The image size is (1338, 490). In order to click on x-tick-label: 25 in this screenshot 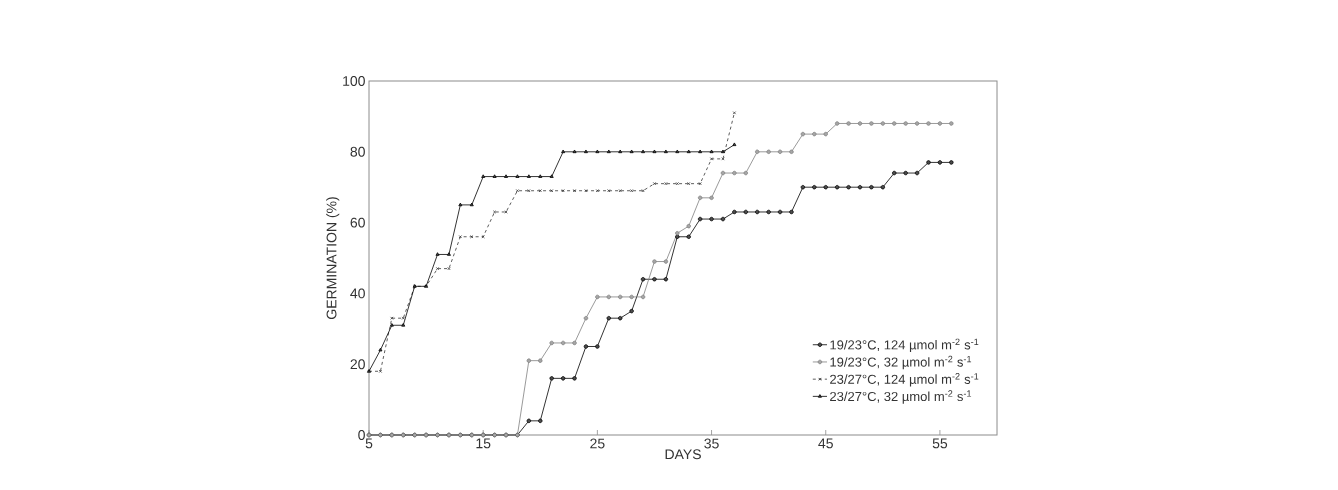, I will do `click(597, 443)`.